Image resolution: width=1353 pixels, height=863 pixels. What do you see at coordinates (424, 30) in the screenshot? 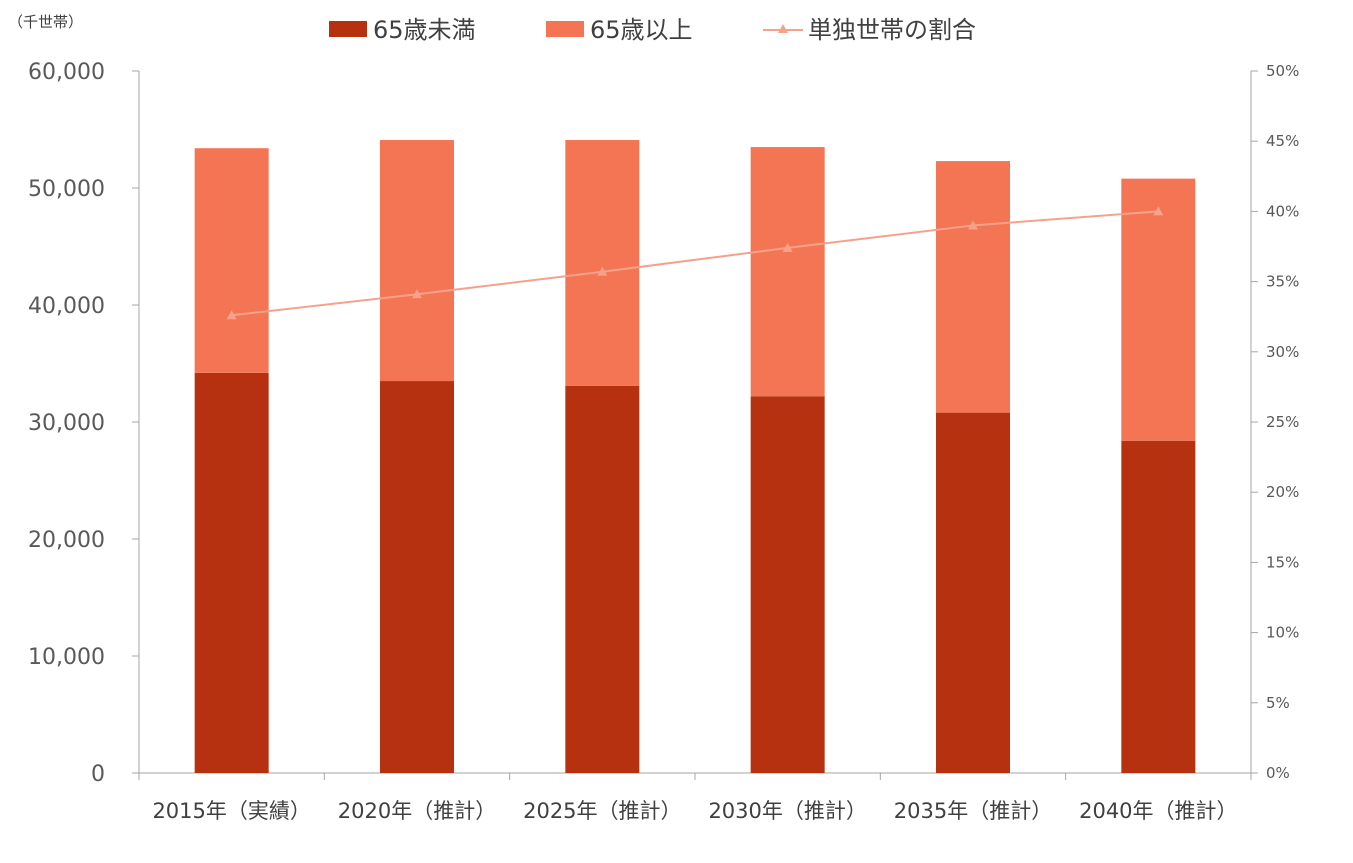
I see `legend-label-under65: 65歳未満` at bounding box center [424, 30].